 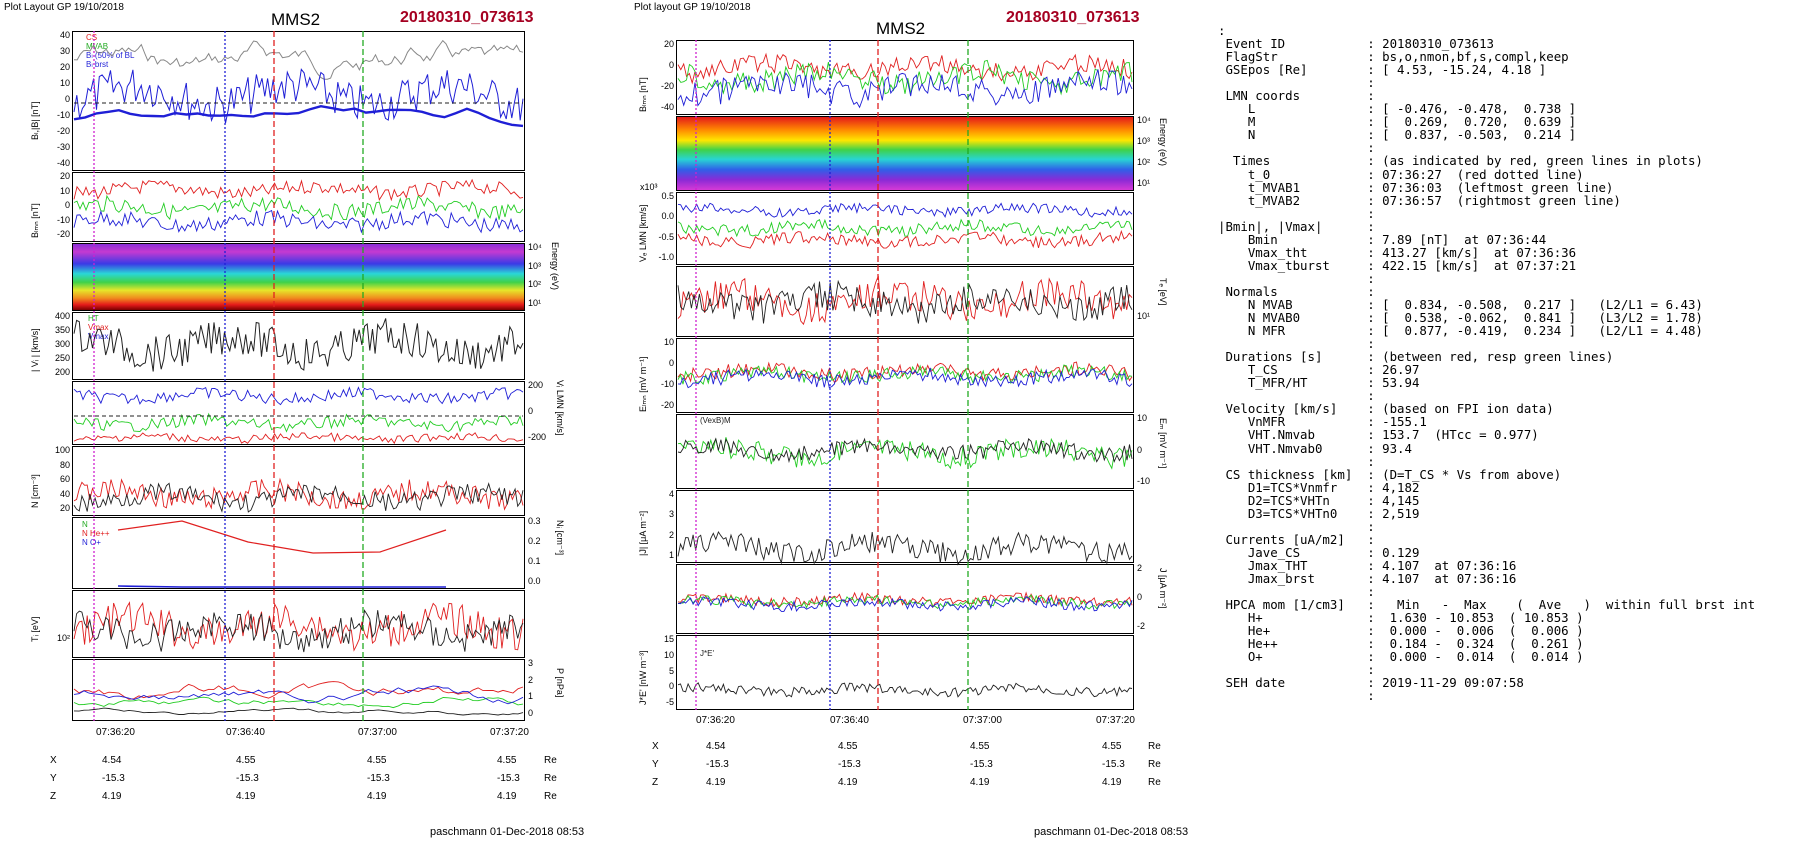 What do you see at coordinates (1322, 422) in the screenshot?
I see `table-line: VnMFR : -155.1` at bounding box center [1322, 422].